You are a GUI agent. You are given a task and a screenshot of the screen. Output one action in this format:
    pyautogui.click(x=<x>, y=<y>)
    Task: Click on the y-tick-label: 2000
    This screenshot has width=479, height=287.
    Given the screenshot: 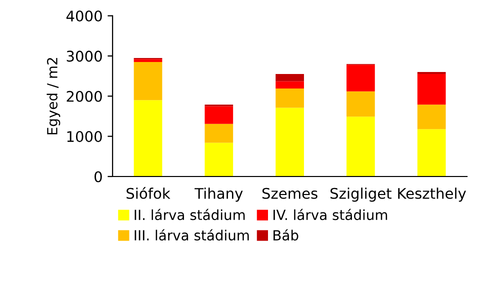 What is the action you would take?
    pyautogui.click(x=84, y=96)
    